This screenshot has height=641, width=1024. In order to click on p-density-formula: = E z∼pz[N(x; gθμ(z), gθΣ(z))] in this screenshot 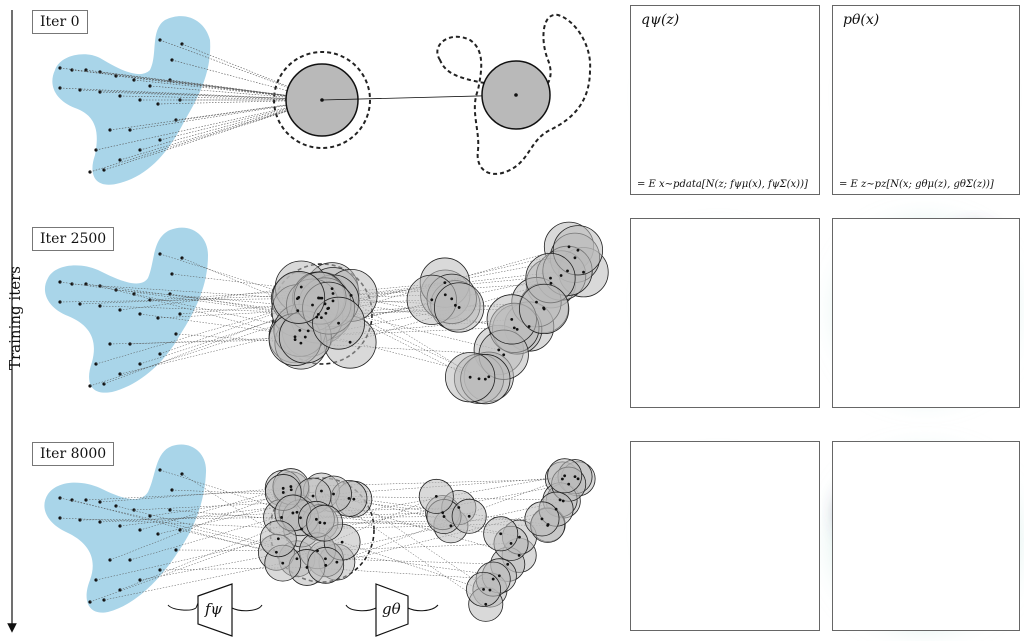, I will do `click(916, 184)`.